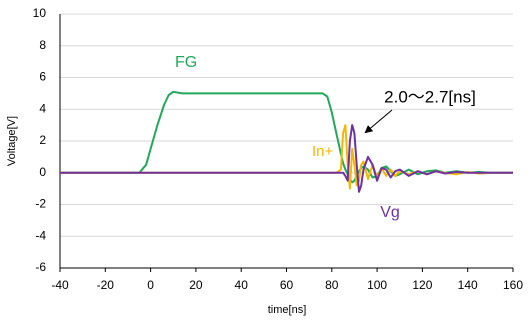 Image resolution: width=528 pixels, height=322 pixels. What do you see at coordinates (42, 108) in the screenshot?
I see `y-tick-label: 4` at bounding box center [42, 108].